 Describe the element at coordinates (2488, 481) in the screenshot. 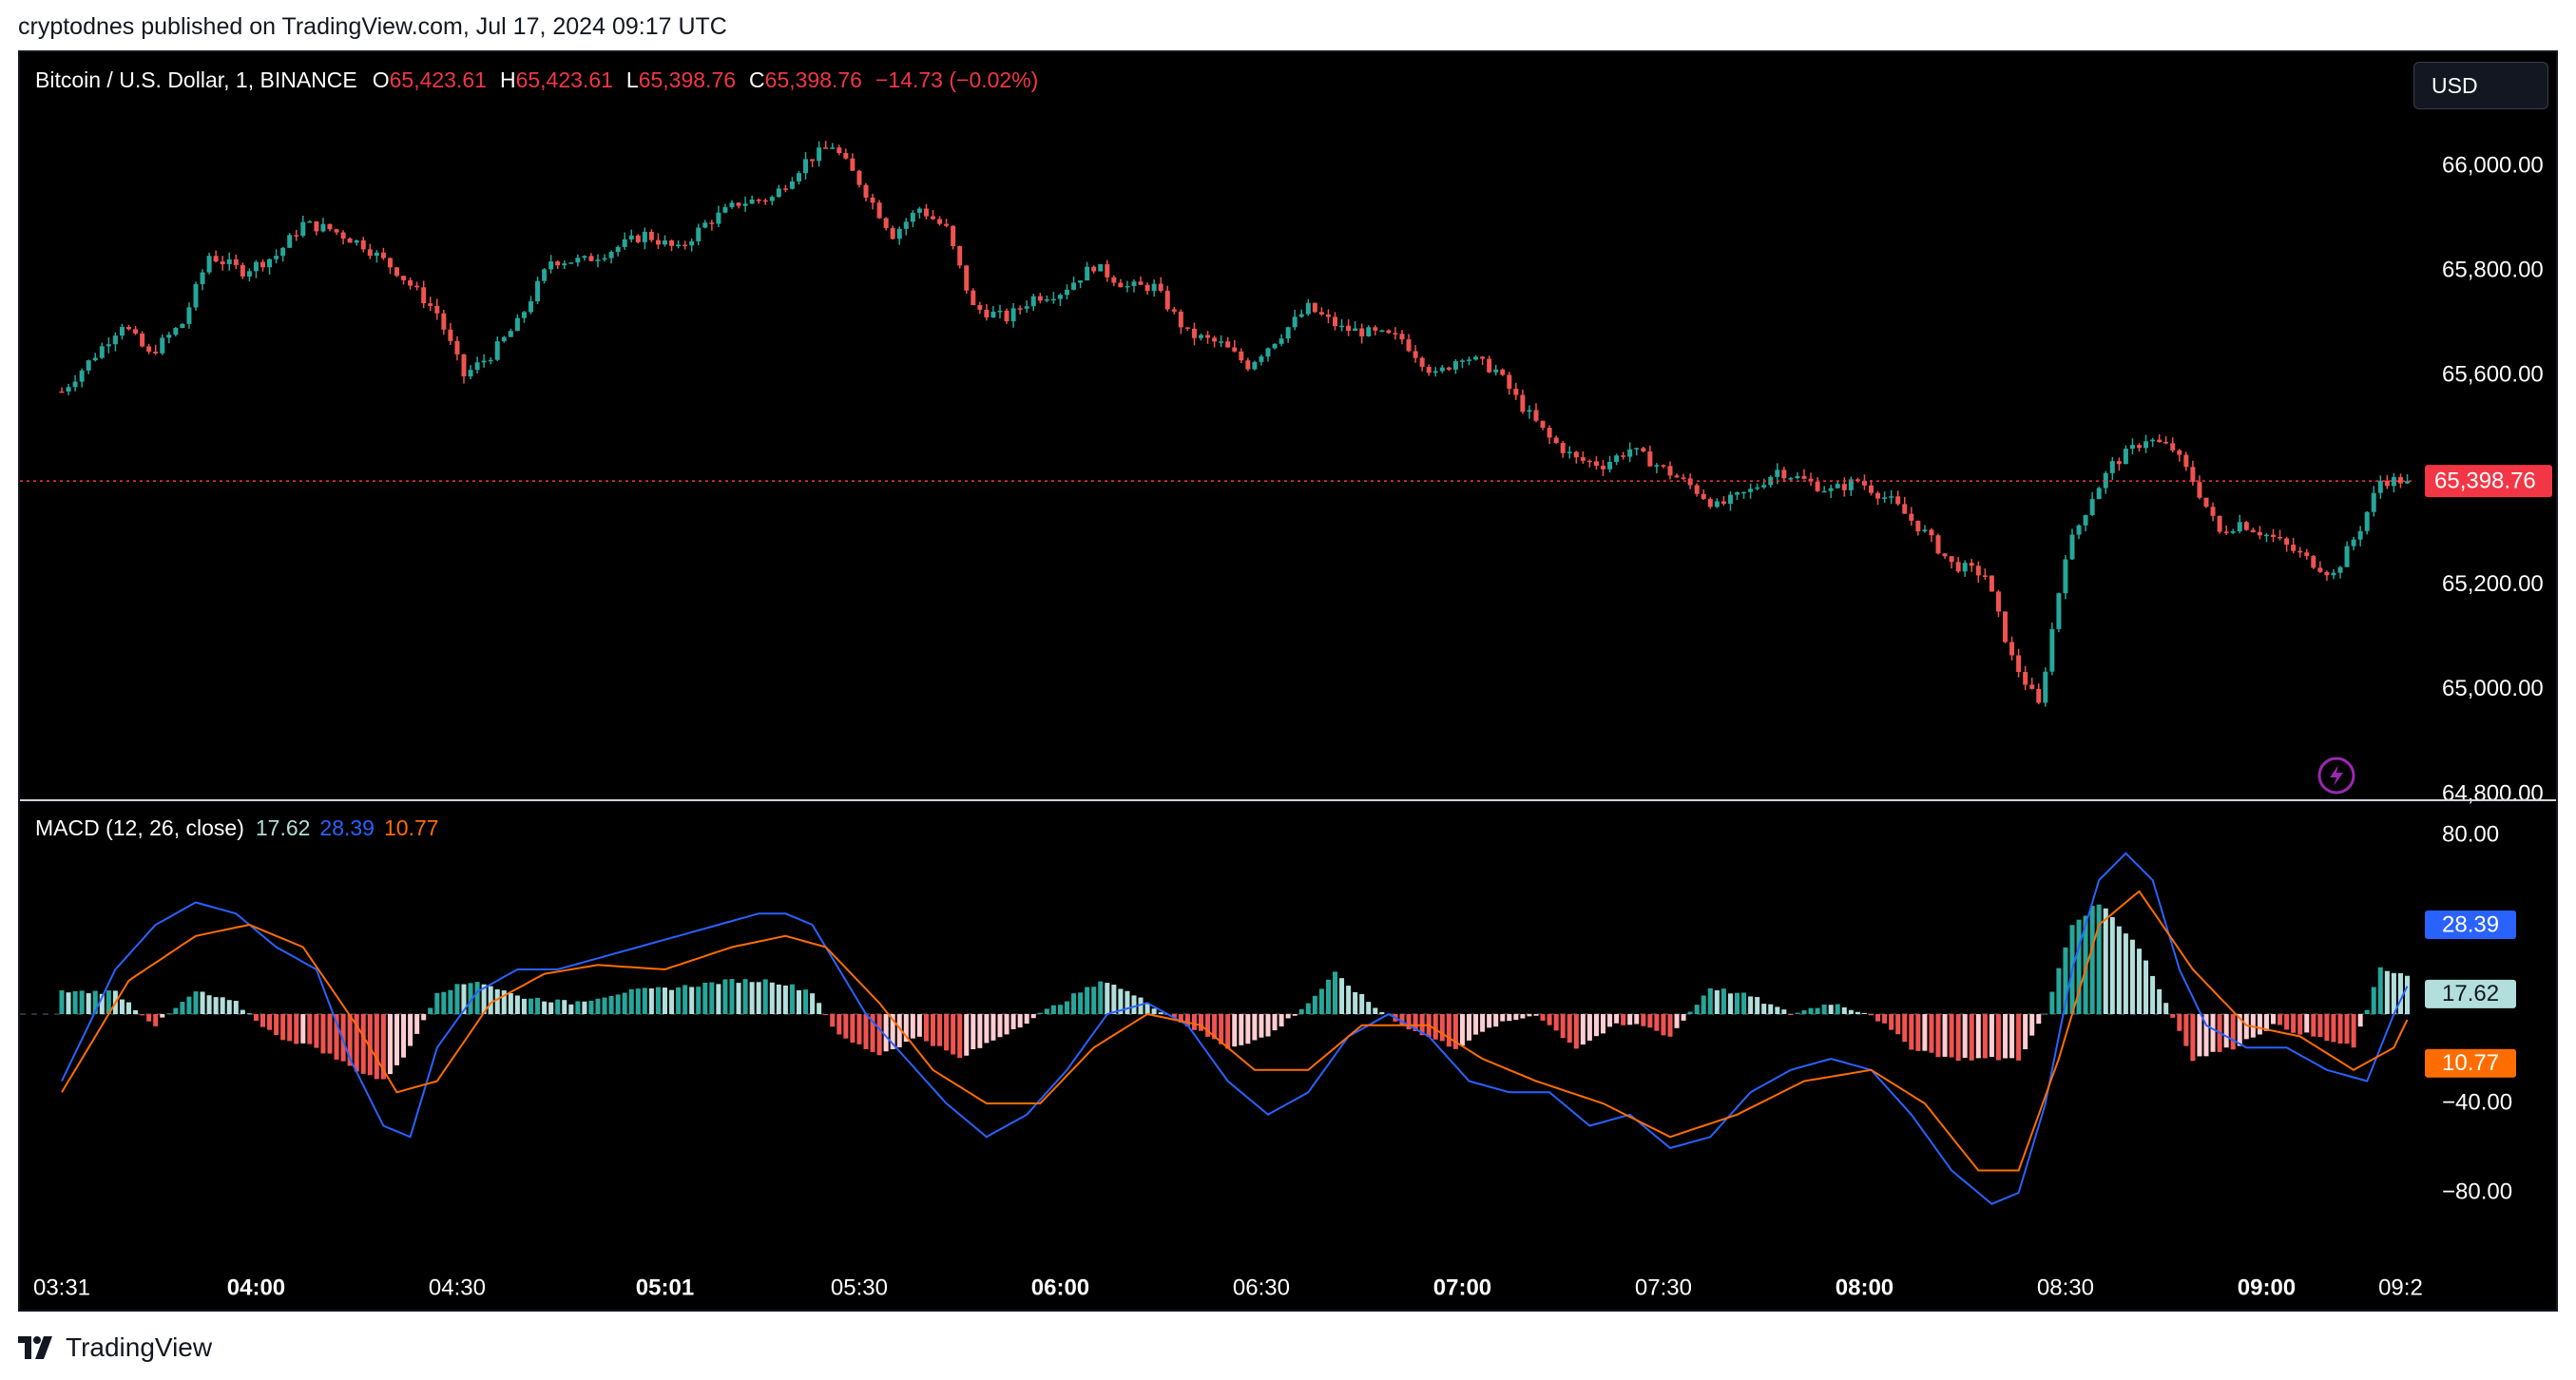

I see `last-price-badge` at that location.